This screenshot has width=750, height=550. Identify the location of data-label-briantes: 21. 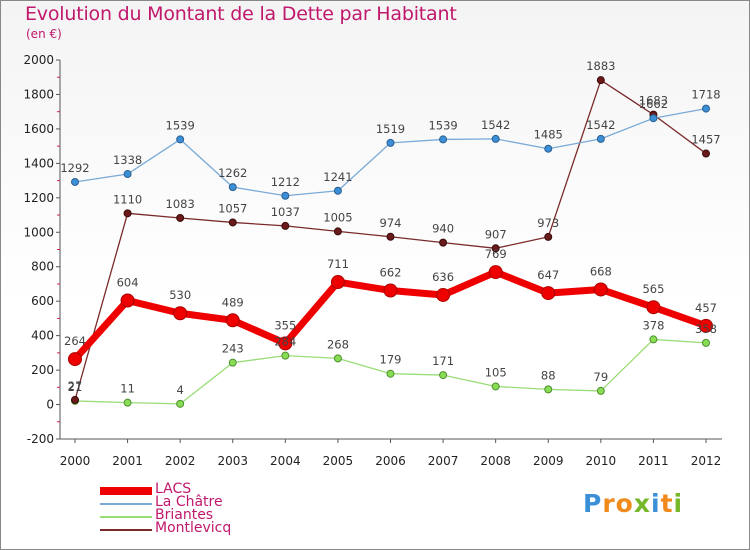
(75, 387).